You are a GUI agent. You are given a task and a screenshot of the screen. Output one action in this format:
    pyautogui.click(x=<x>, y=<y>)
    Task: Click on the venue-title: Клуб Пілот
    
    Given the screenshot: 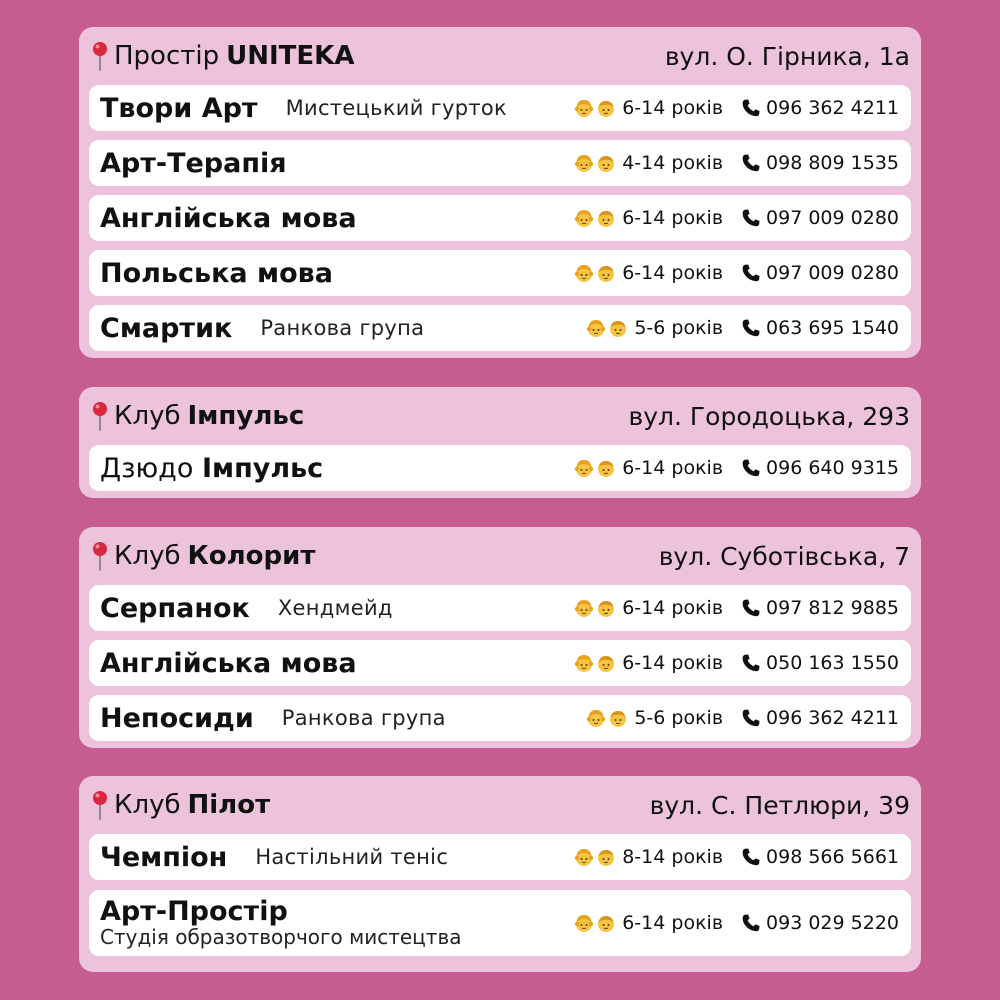 What is the action you would take?
    pyautogui.click(x=180, y=805)
    